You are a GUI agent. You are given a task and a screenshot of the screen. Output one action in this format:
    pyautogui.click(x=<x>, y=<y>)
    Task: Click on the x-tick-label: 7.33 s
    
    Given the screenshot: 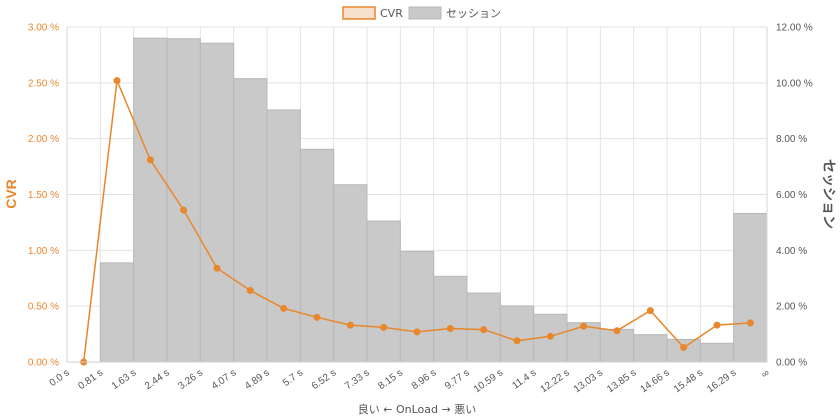 What is the action you would take?
    pyautogui.click(x=357, y=379)
    